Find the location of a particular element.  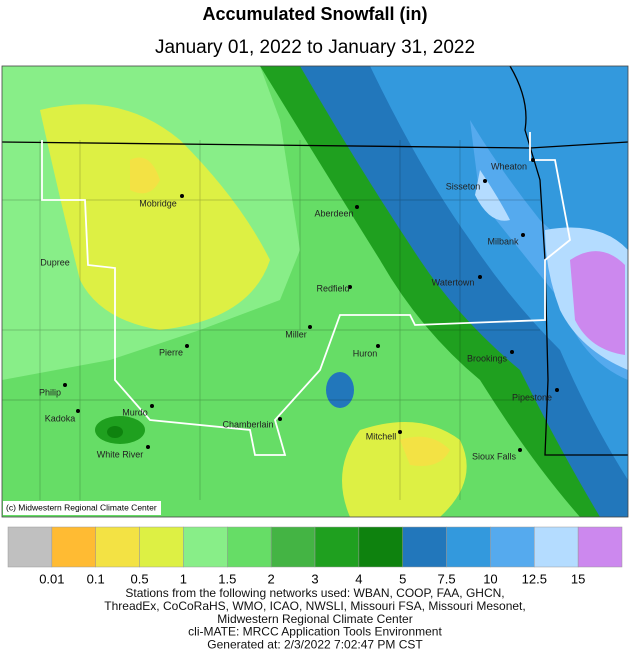

legend-label: 0.1 is located at coordinates (96, 578).